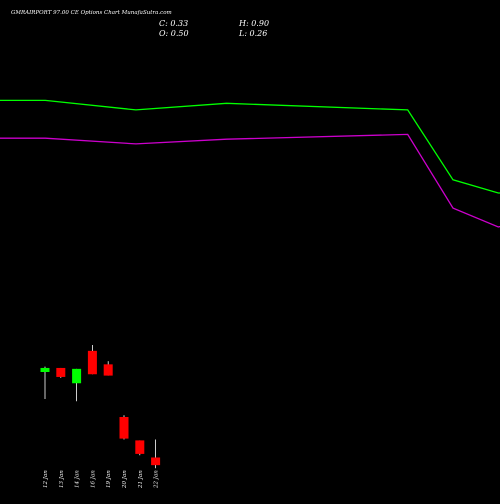  I want to click on x-tick-label: 12 Jan, so click(46, 479).